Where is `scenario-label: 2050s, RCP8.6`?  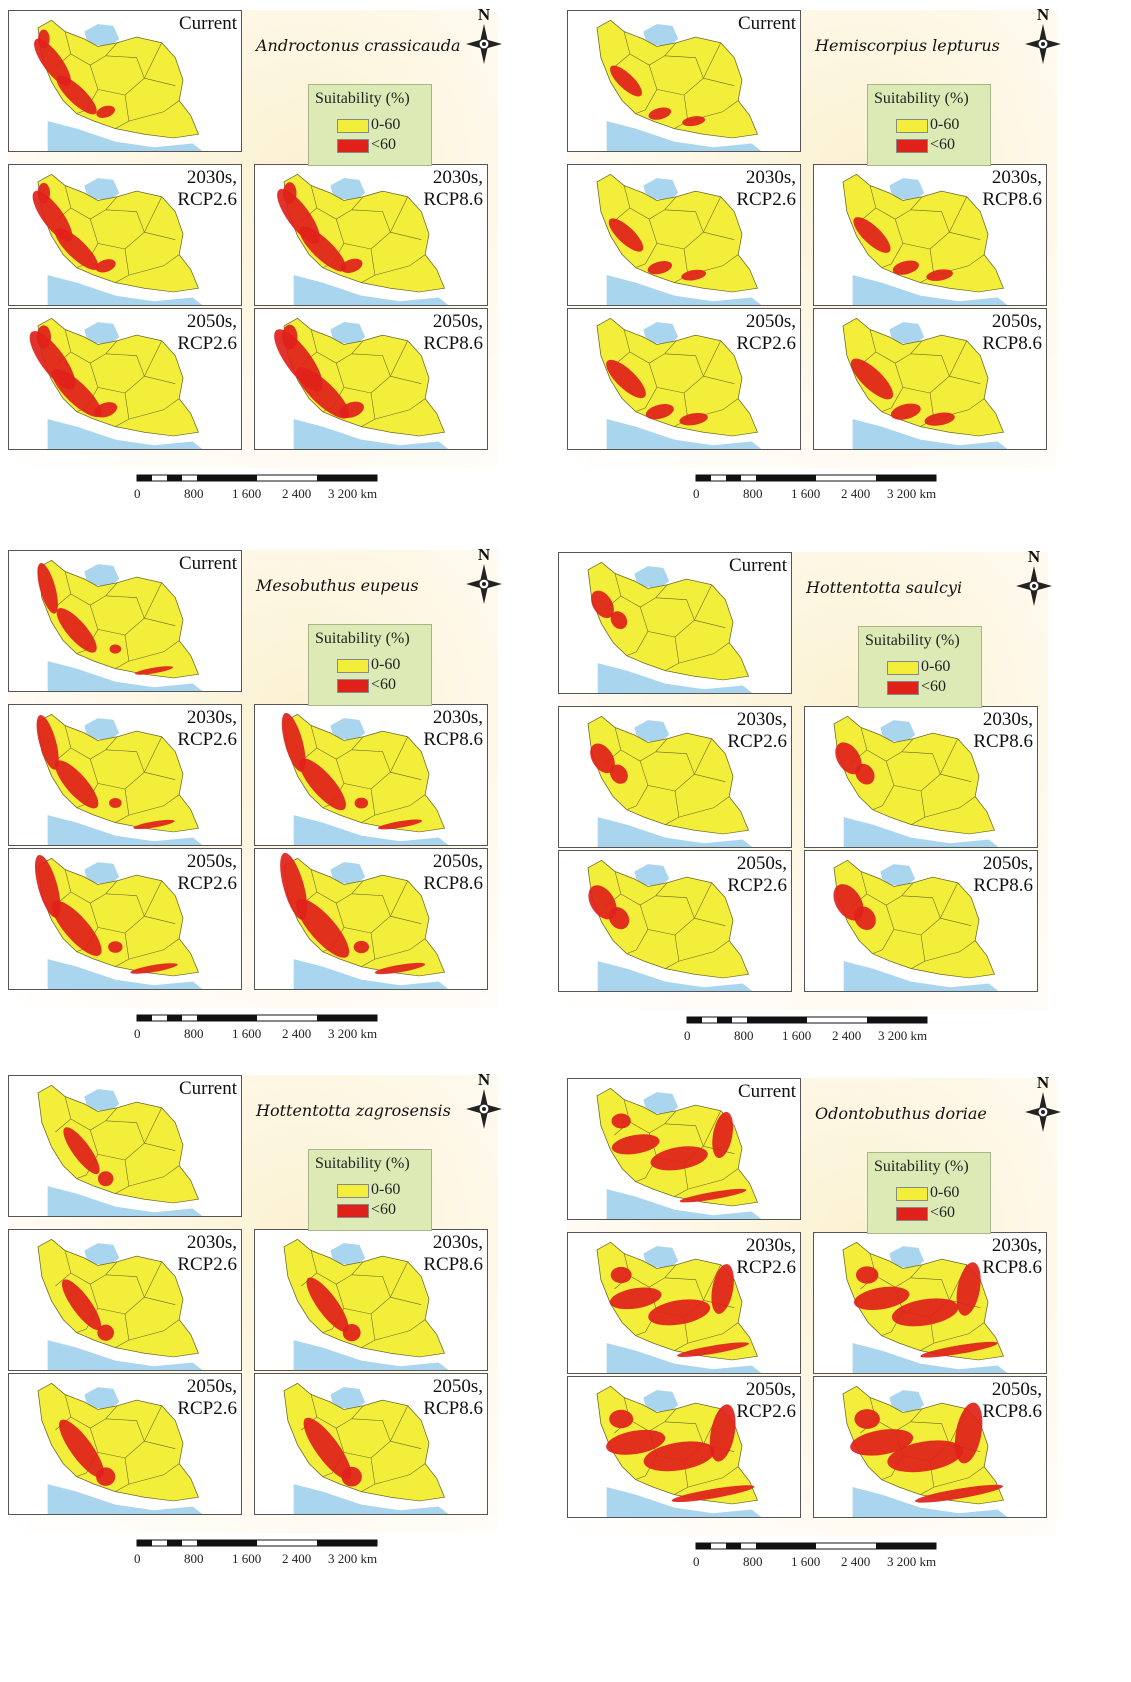 scenario-label: 2050s, RCP8.6 is located at coordinates (1012, 332).